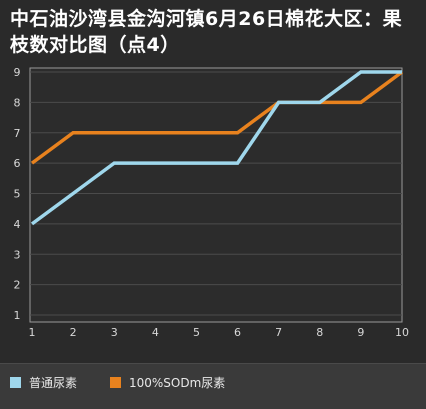 The image size is (426, 409). I want to click on legend-item-series-1: 普通尿素, so click(43, 382).